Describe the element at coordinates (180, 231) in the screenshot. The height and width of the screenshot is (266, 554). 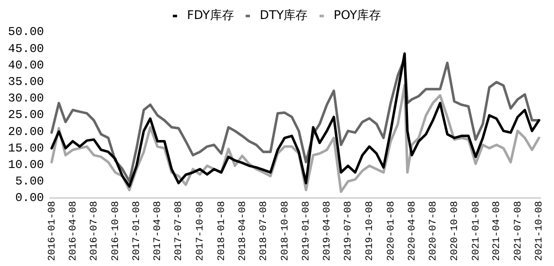
I see `x-tick-label: 2017-07-08` at that location.